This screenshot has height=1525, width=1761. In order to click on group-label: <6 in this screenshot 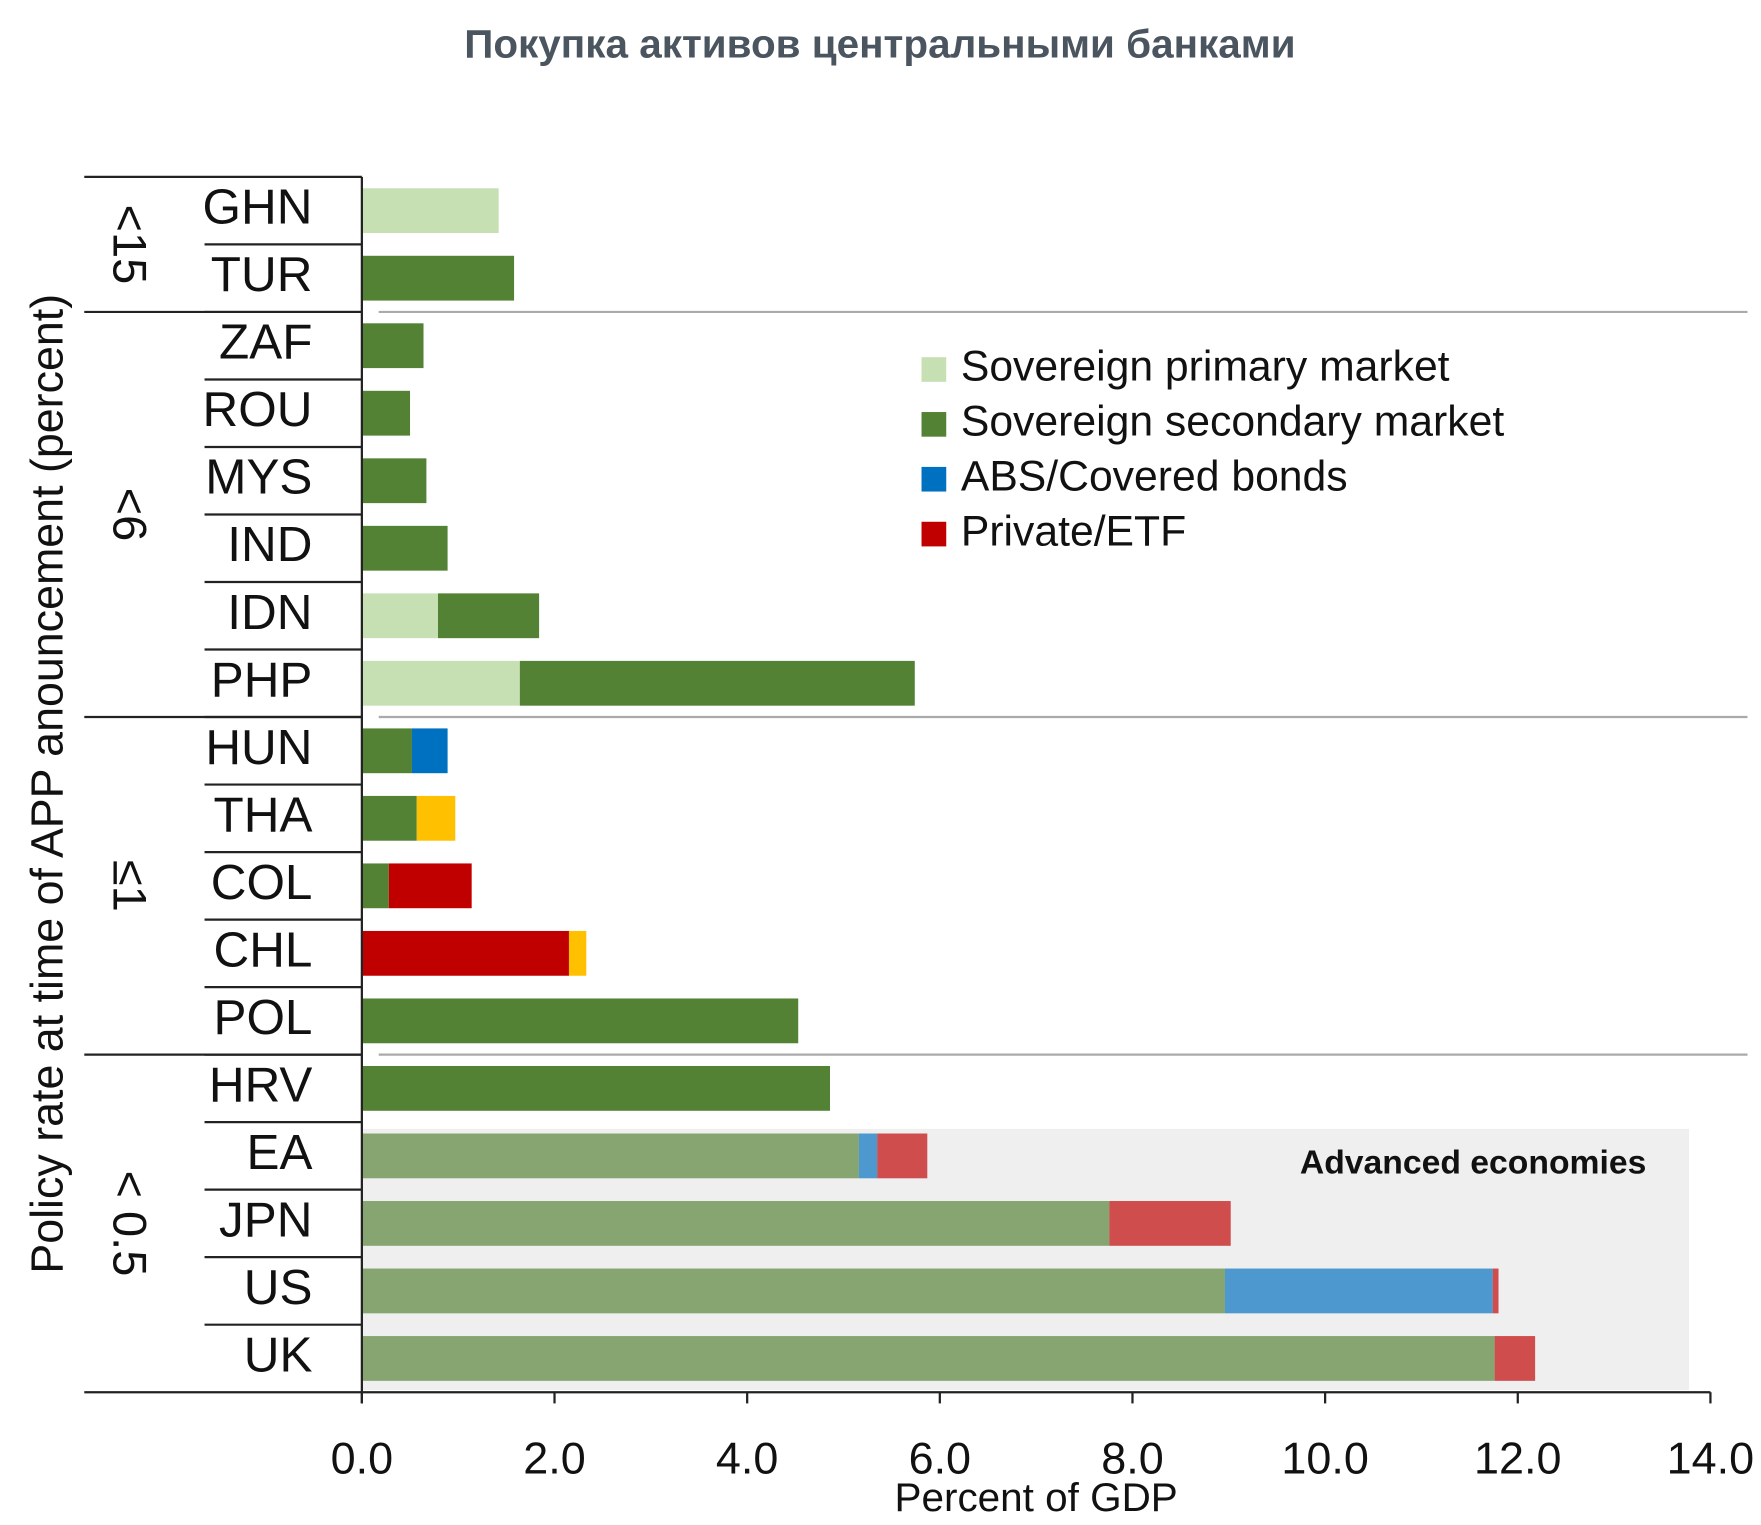, I will do `click(129, 515)`.